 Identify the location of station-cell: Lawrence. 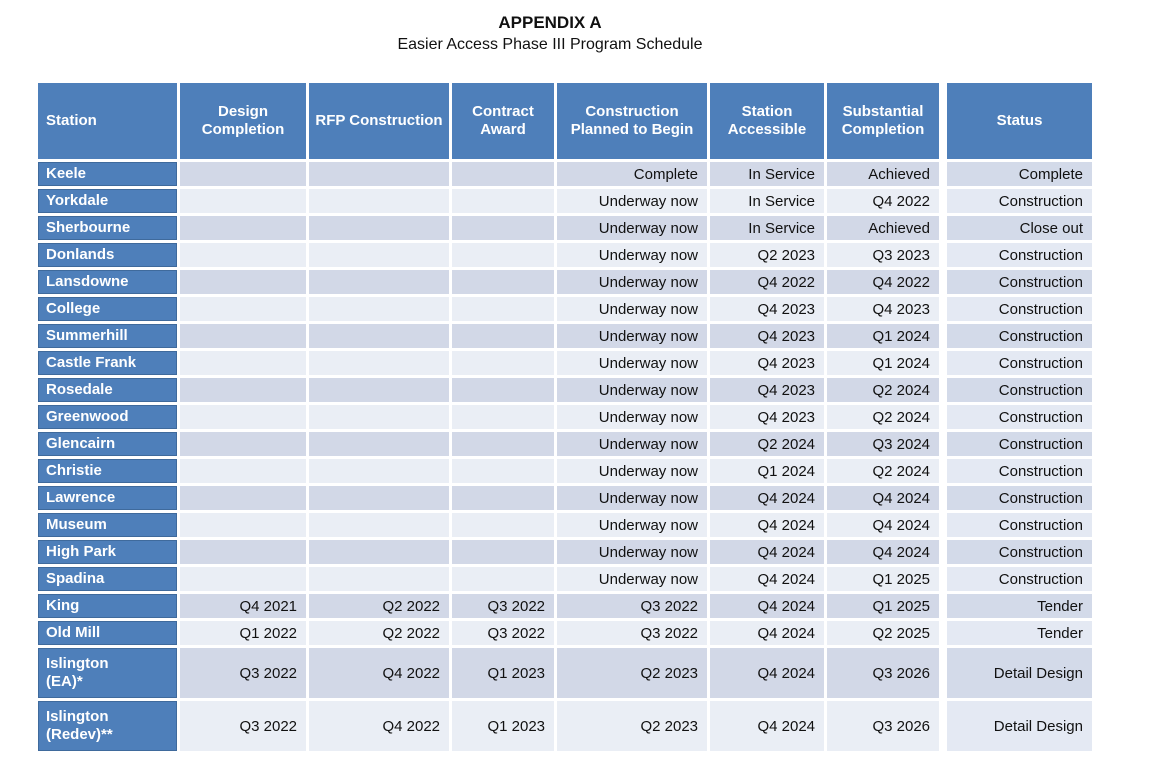
(107, 498).